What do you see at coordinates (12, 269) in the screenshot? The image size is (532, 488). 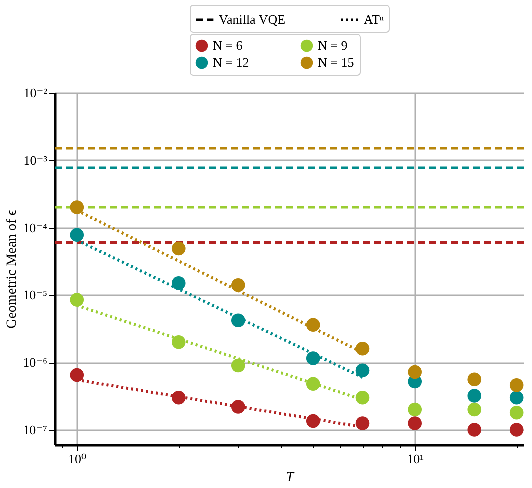 I see `y-axis-title: Geometric Mean of ϵ` at bounding box center [12, 269].